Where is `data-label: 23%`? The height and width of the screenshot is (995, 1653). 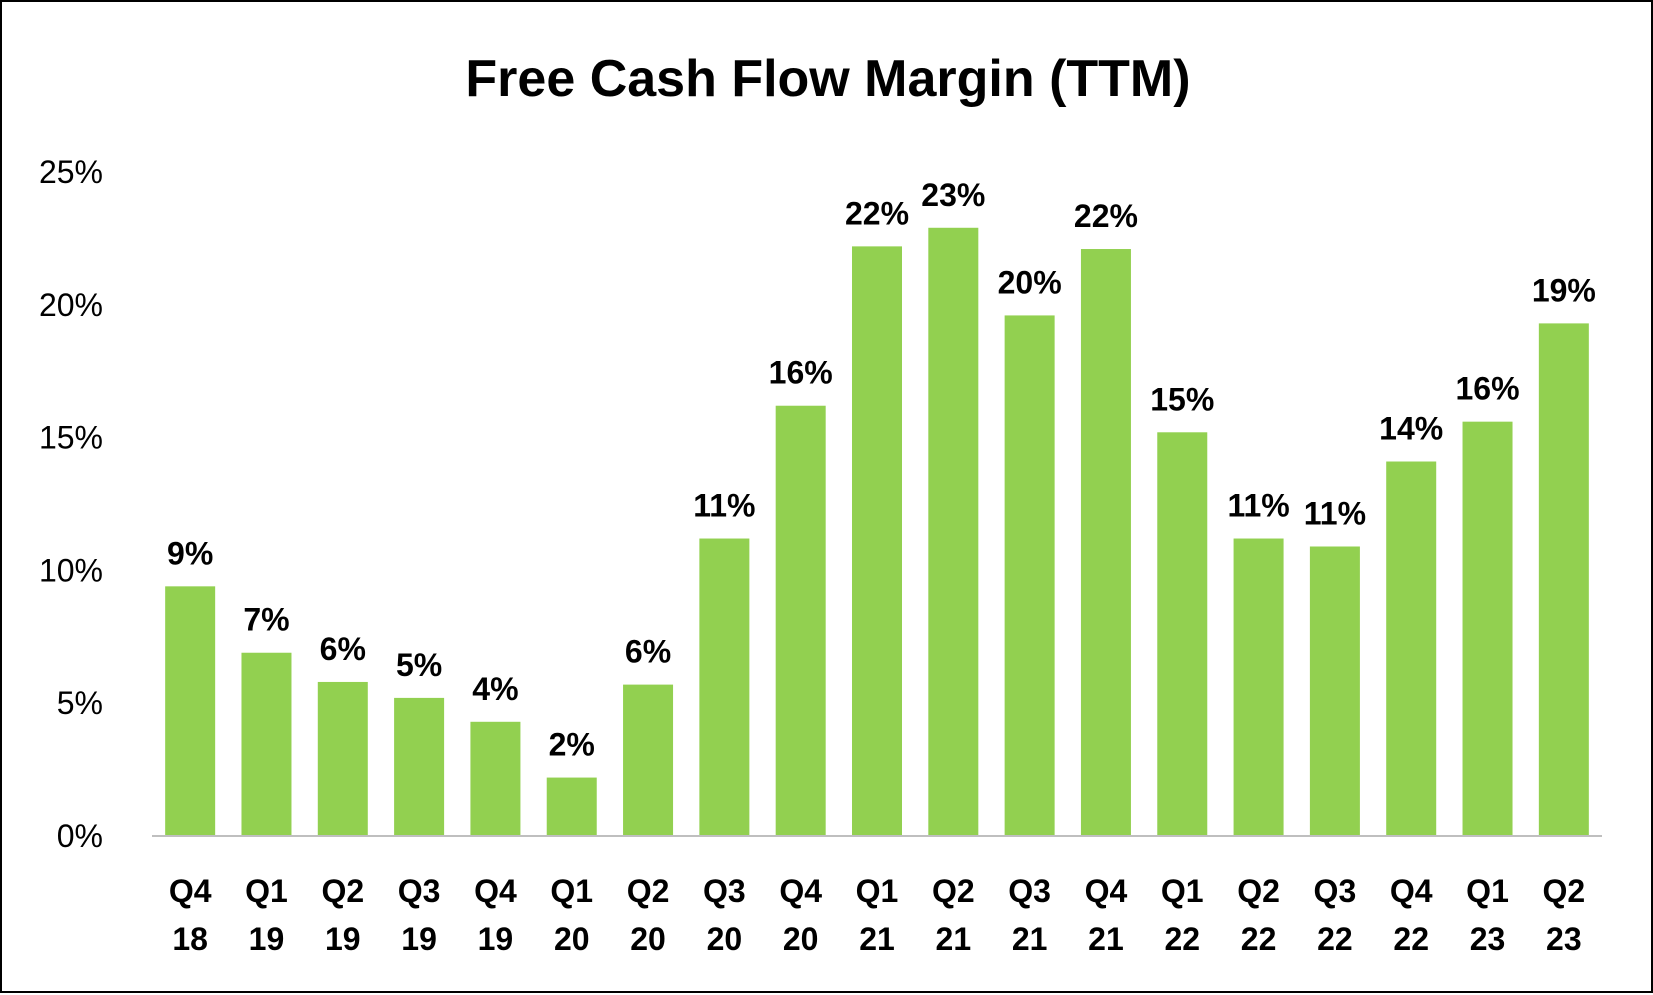 data-label: 23% is located at coordinates (953, 195).